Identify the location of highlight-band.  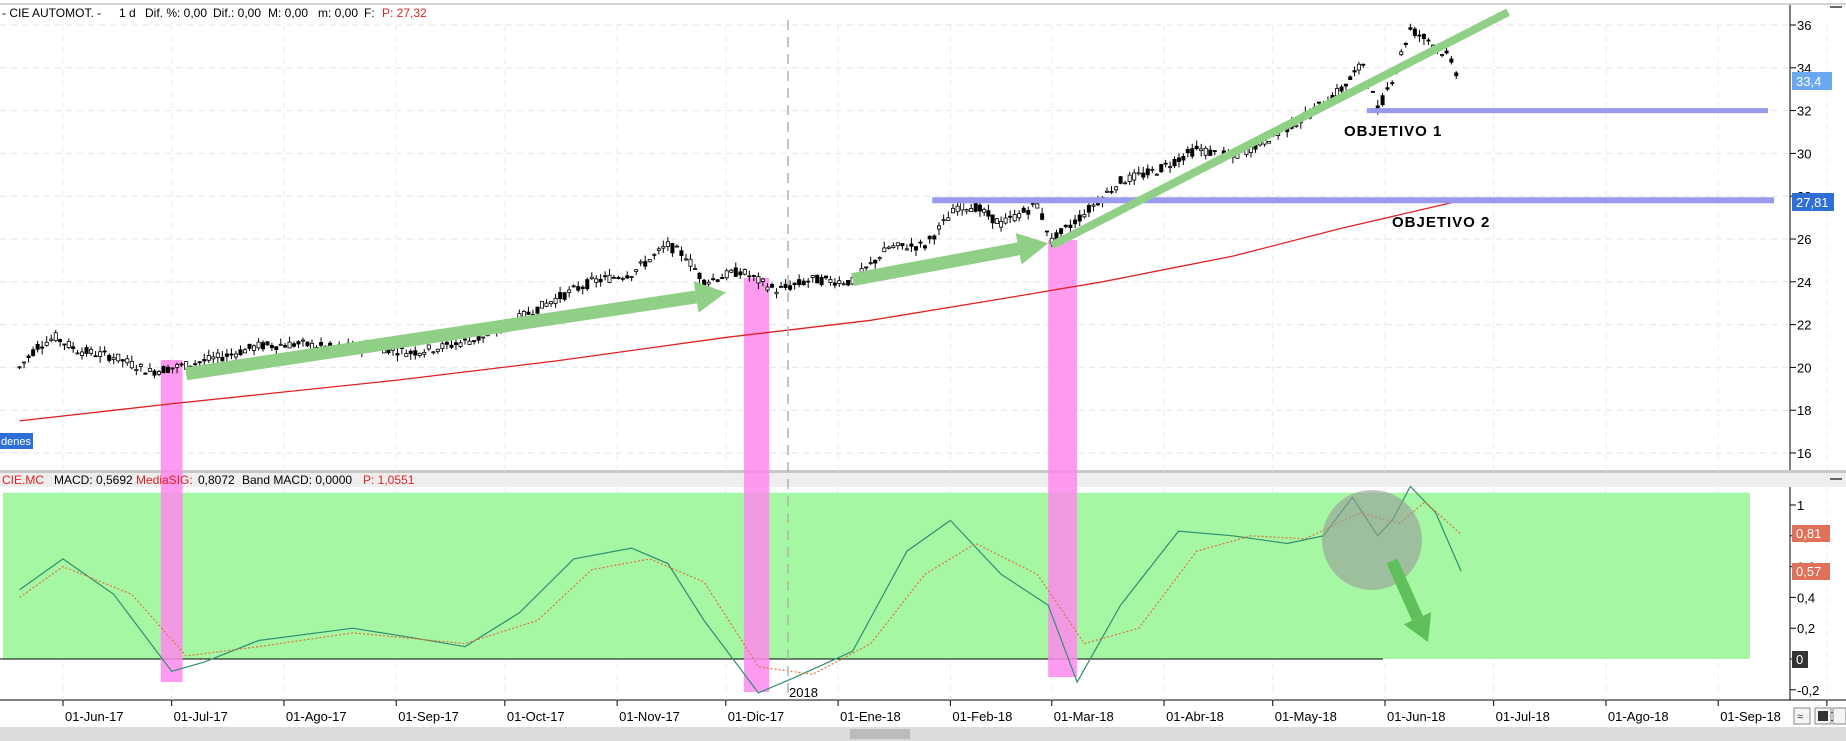
(756, 485).